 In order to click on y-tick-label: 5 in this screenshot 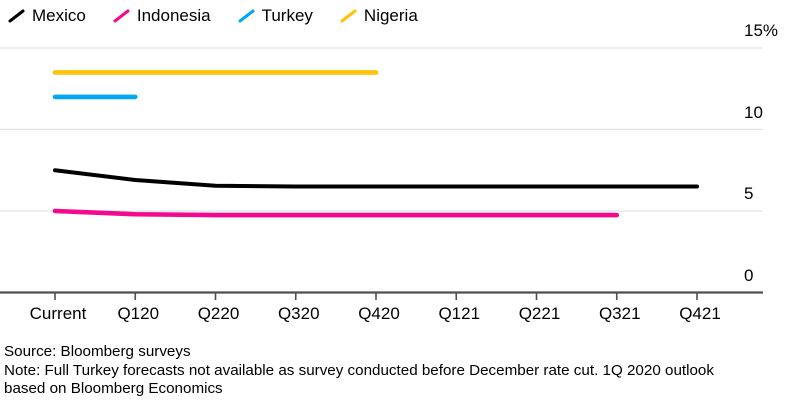, I will do `click(749, 193)`.